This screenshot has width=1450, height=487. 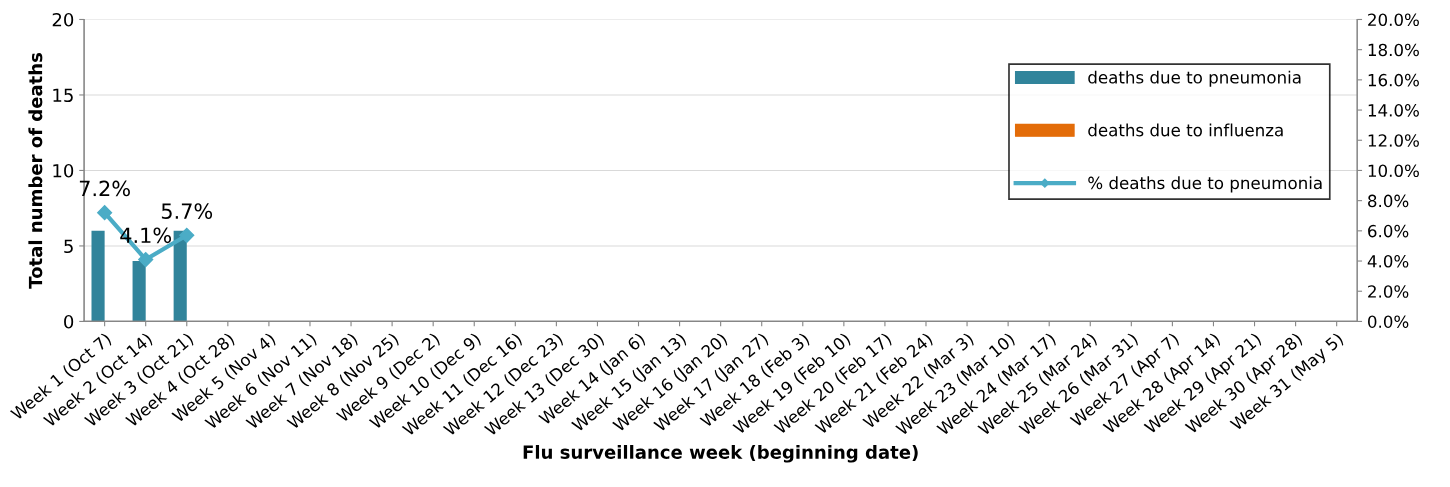 I want to click on y2-tick-label: 12.0%, so click(x=1393, y=140).